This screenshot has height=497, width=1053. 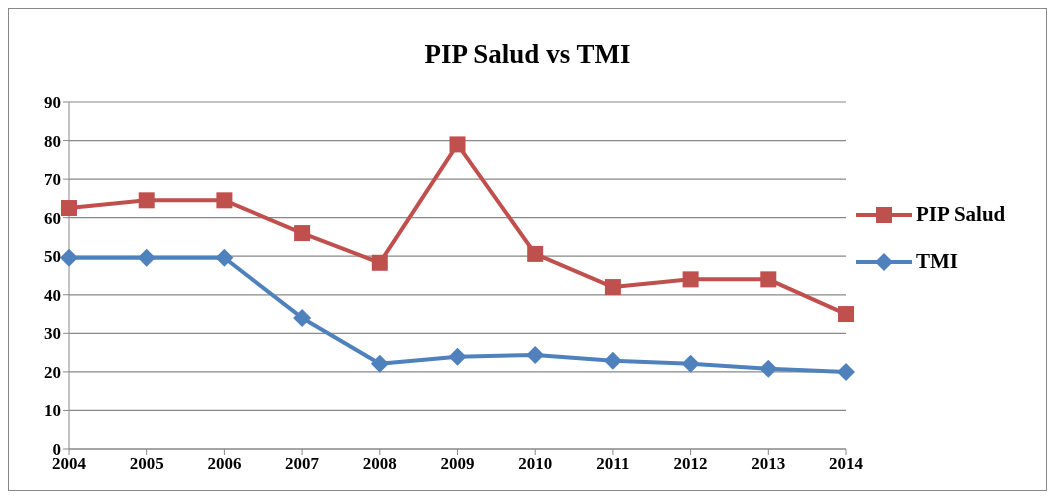 What do you see at coordinates (937, 261) in the screenshot?
I see `legend-label: TMI` at bounding box center [937, 261].